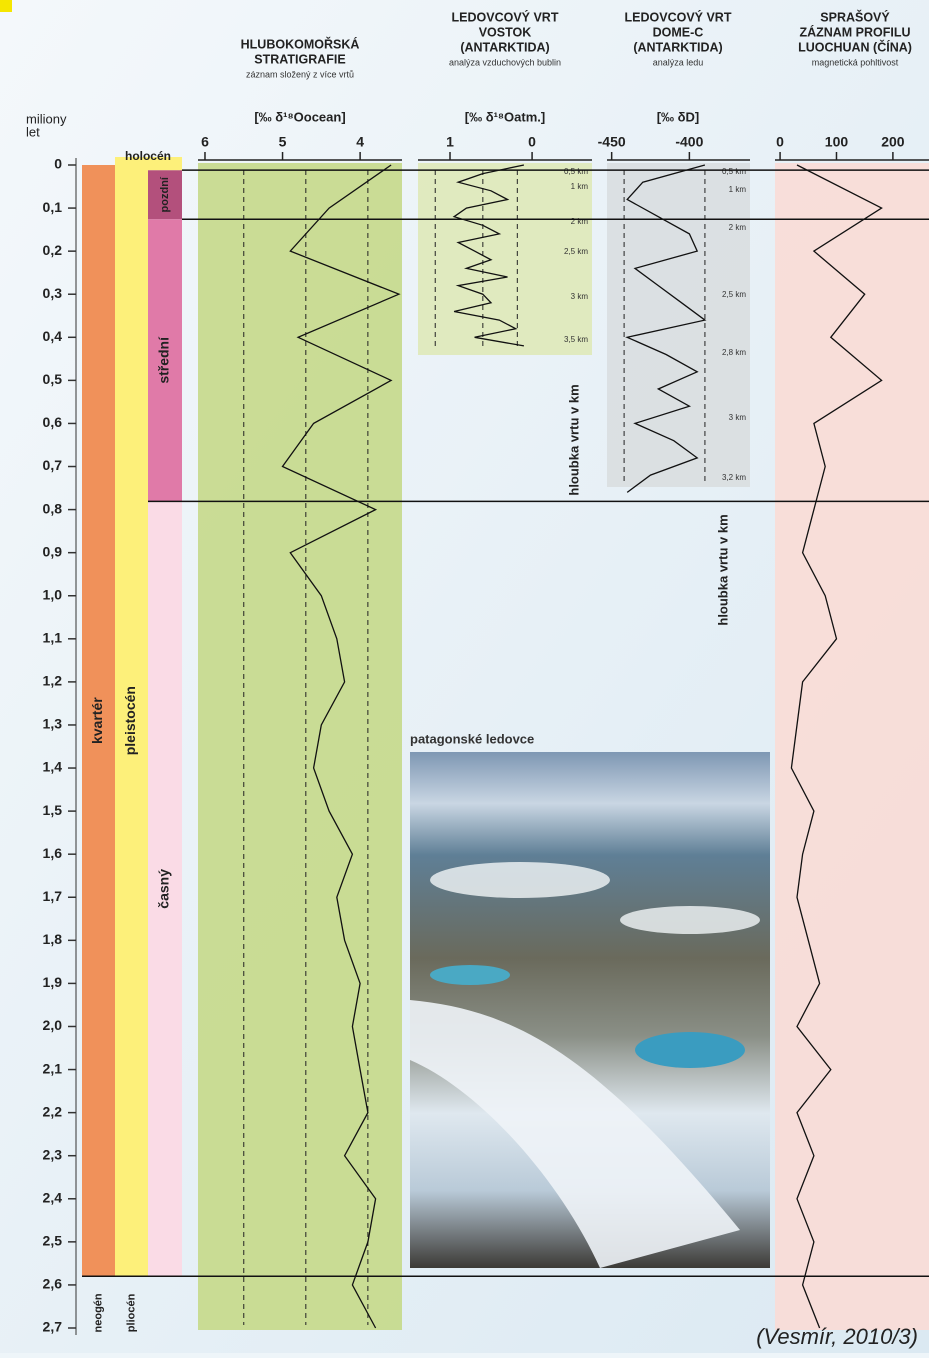 This screenshot has height=1358, width=929. What do you see at coordinates (575, 1134) in the screenshot?
I see `glacier` at bounding box center [575, 1134].